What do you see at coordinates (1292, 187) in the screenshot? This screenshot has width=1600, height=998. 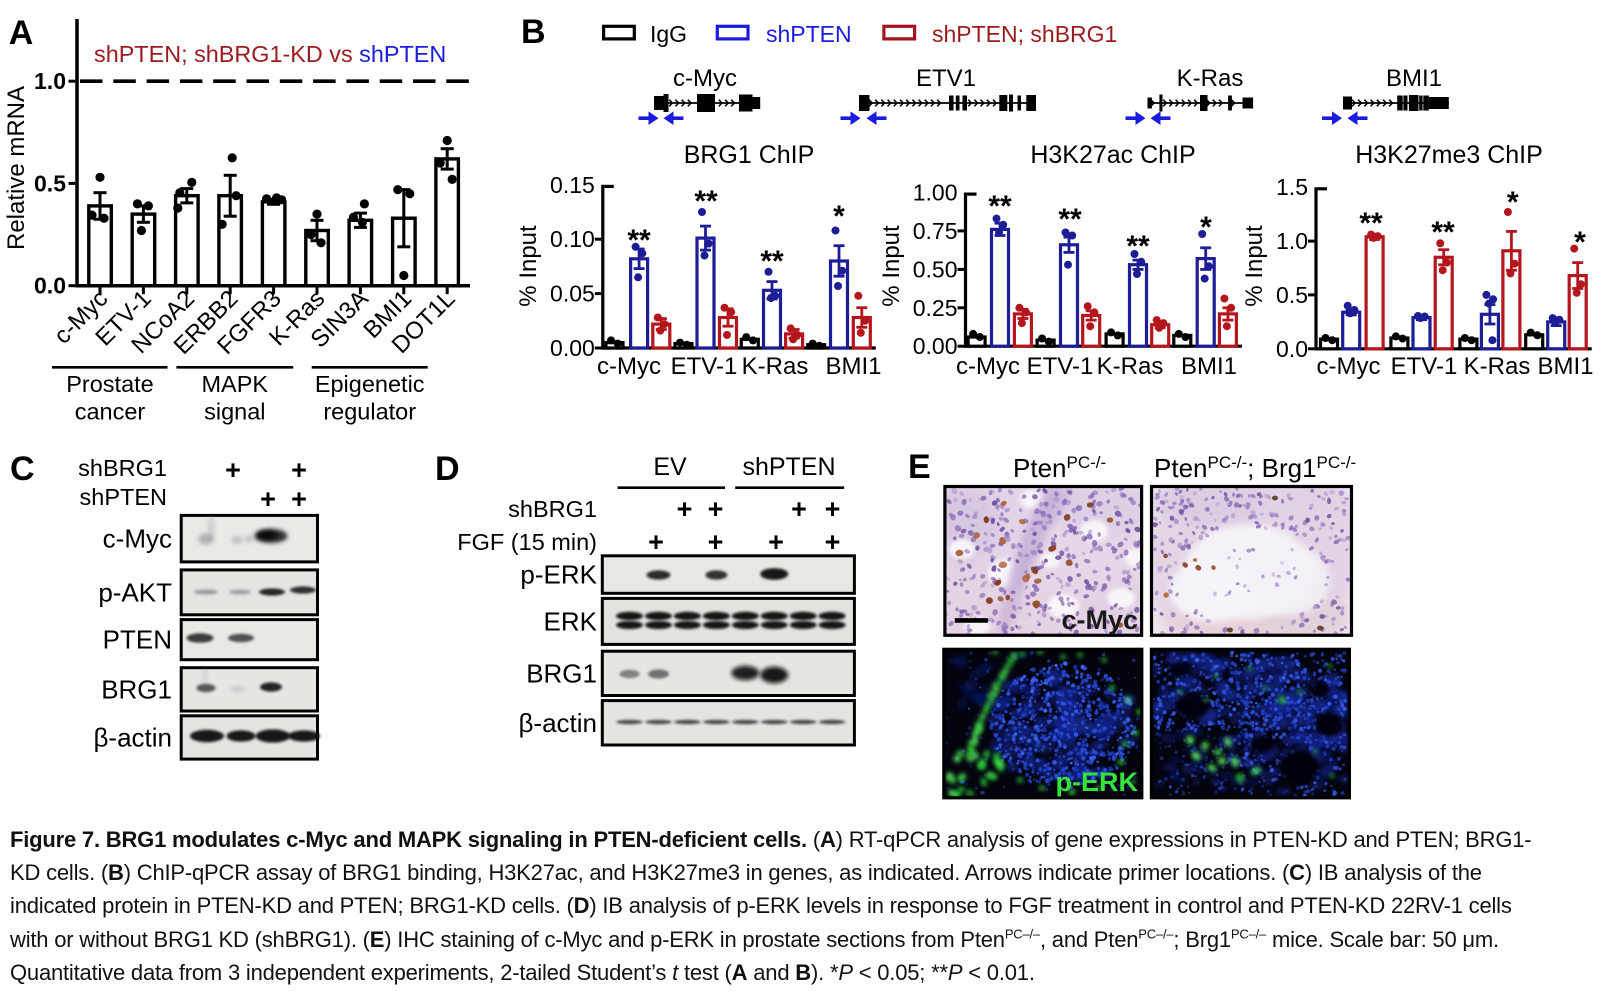 I see `svg-text: 1.5` at bounding box center [1292, 187].